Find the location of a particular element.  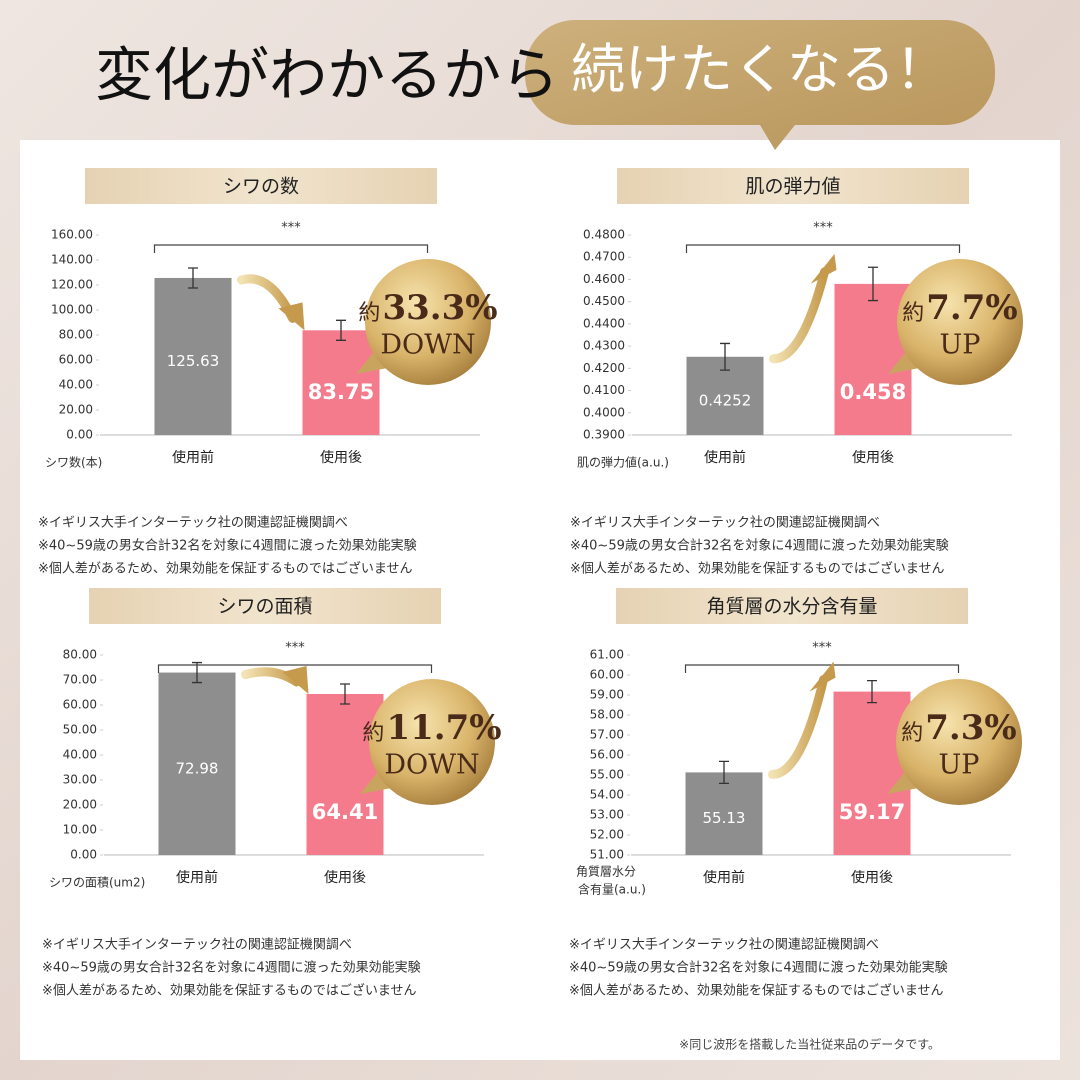

y-axis-label: 含有量(a.u.) is located at coordinates (612, 889).